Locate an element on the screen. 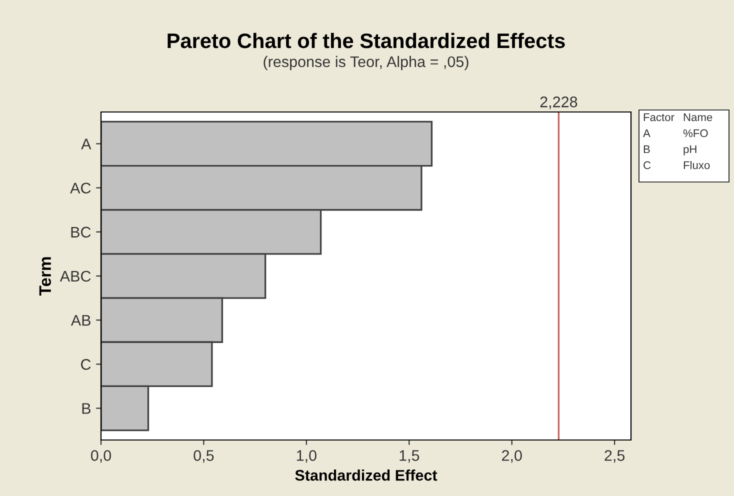 The image size is (734, 496). y-tick-label: ABC is located at coordinates (75, 276).